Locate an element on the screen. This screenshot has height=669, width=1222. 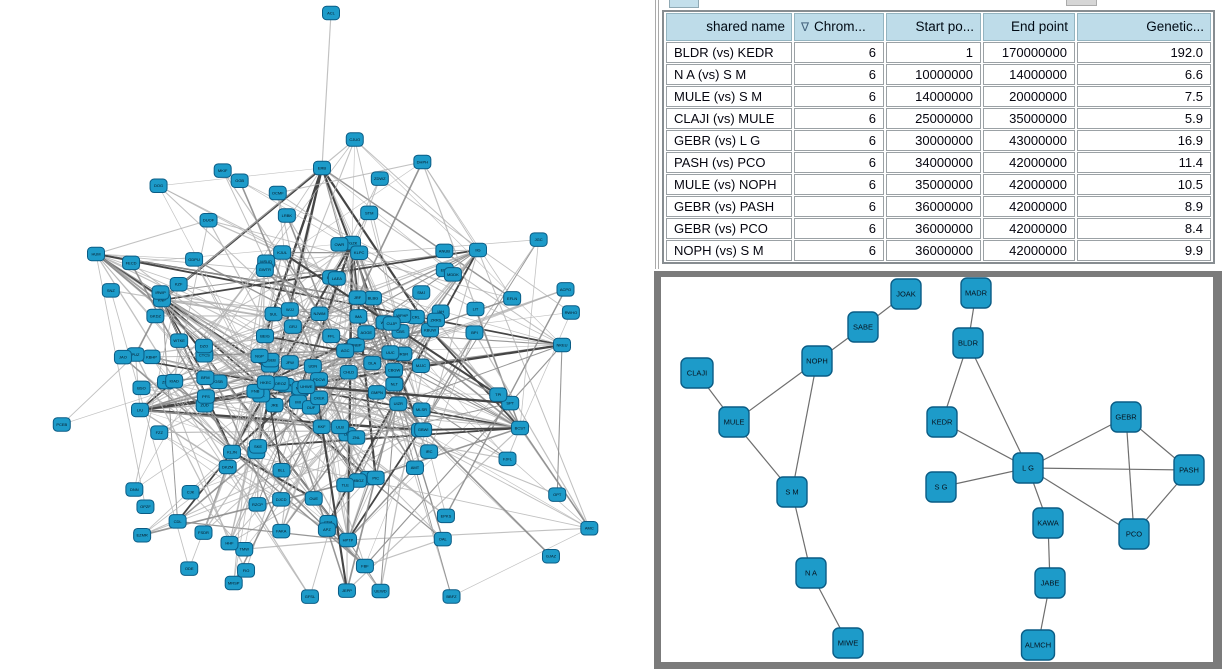
network-node: FBF is located at coordinates (364, 566).